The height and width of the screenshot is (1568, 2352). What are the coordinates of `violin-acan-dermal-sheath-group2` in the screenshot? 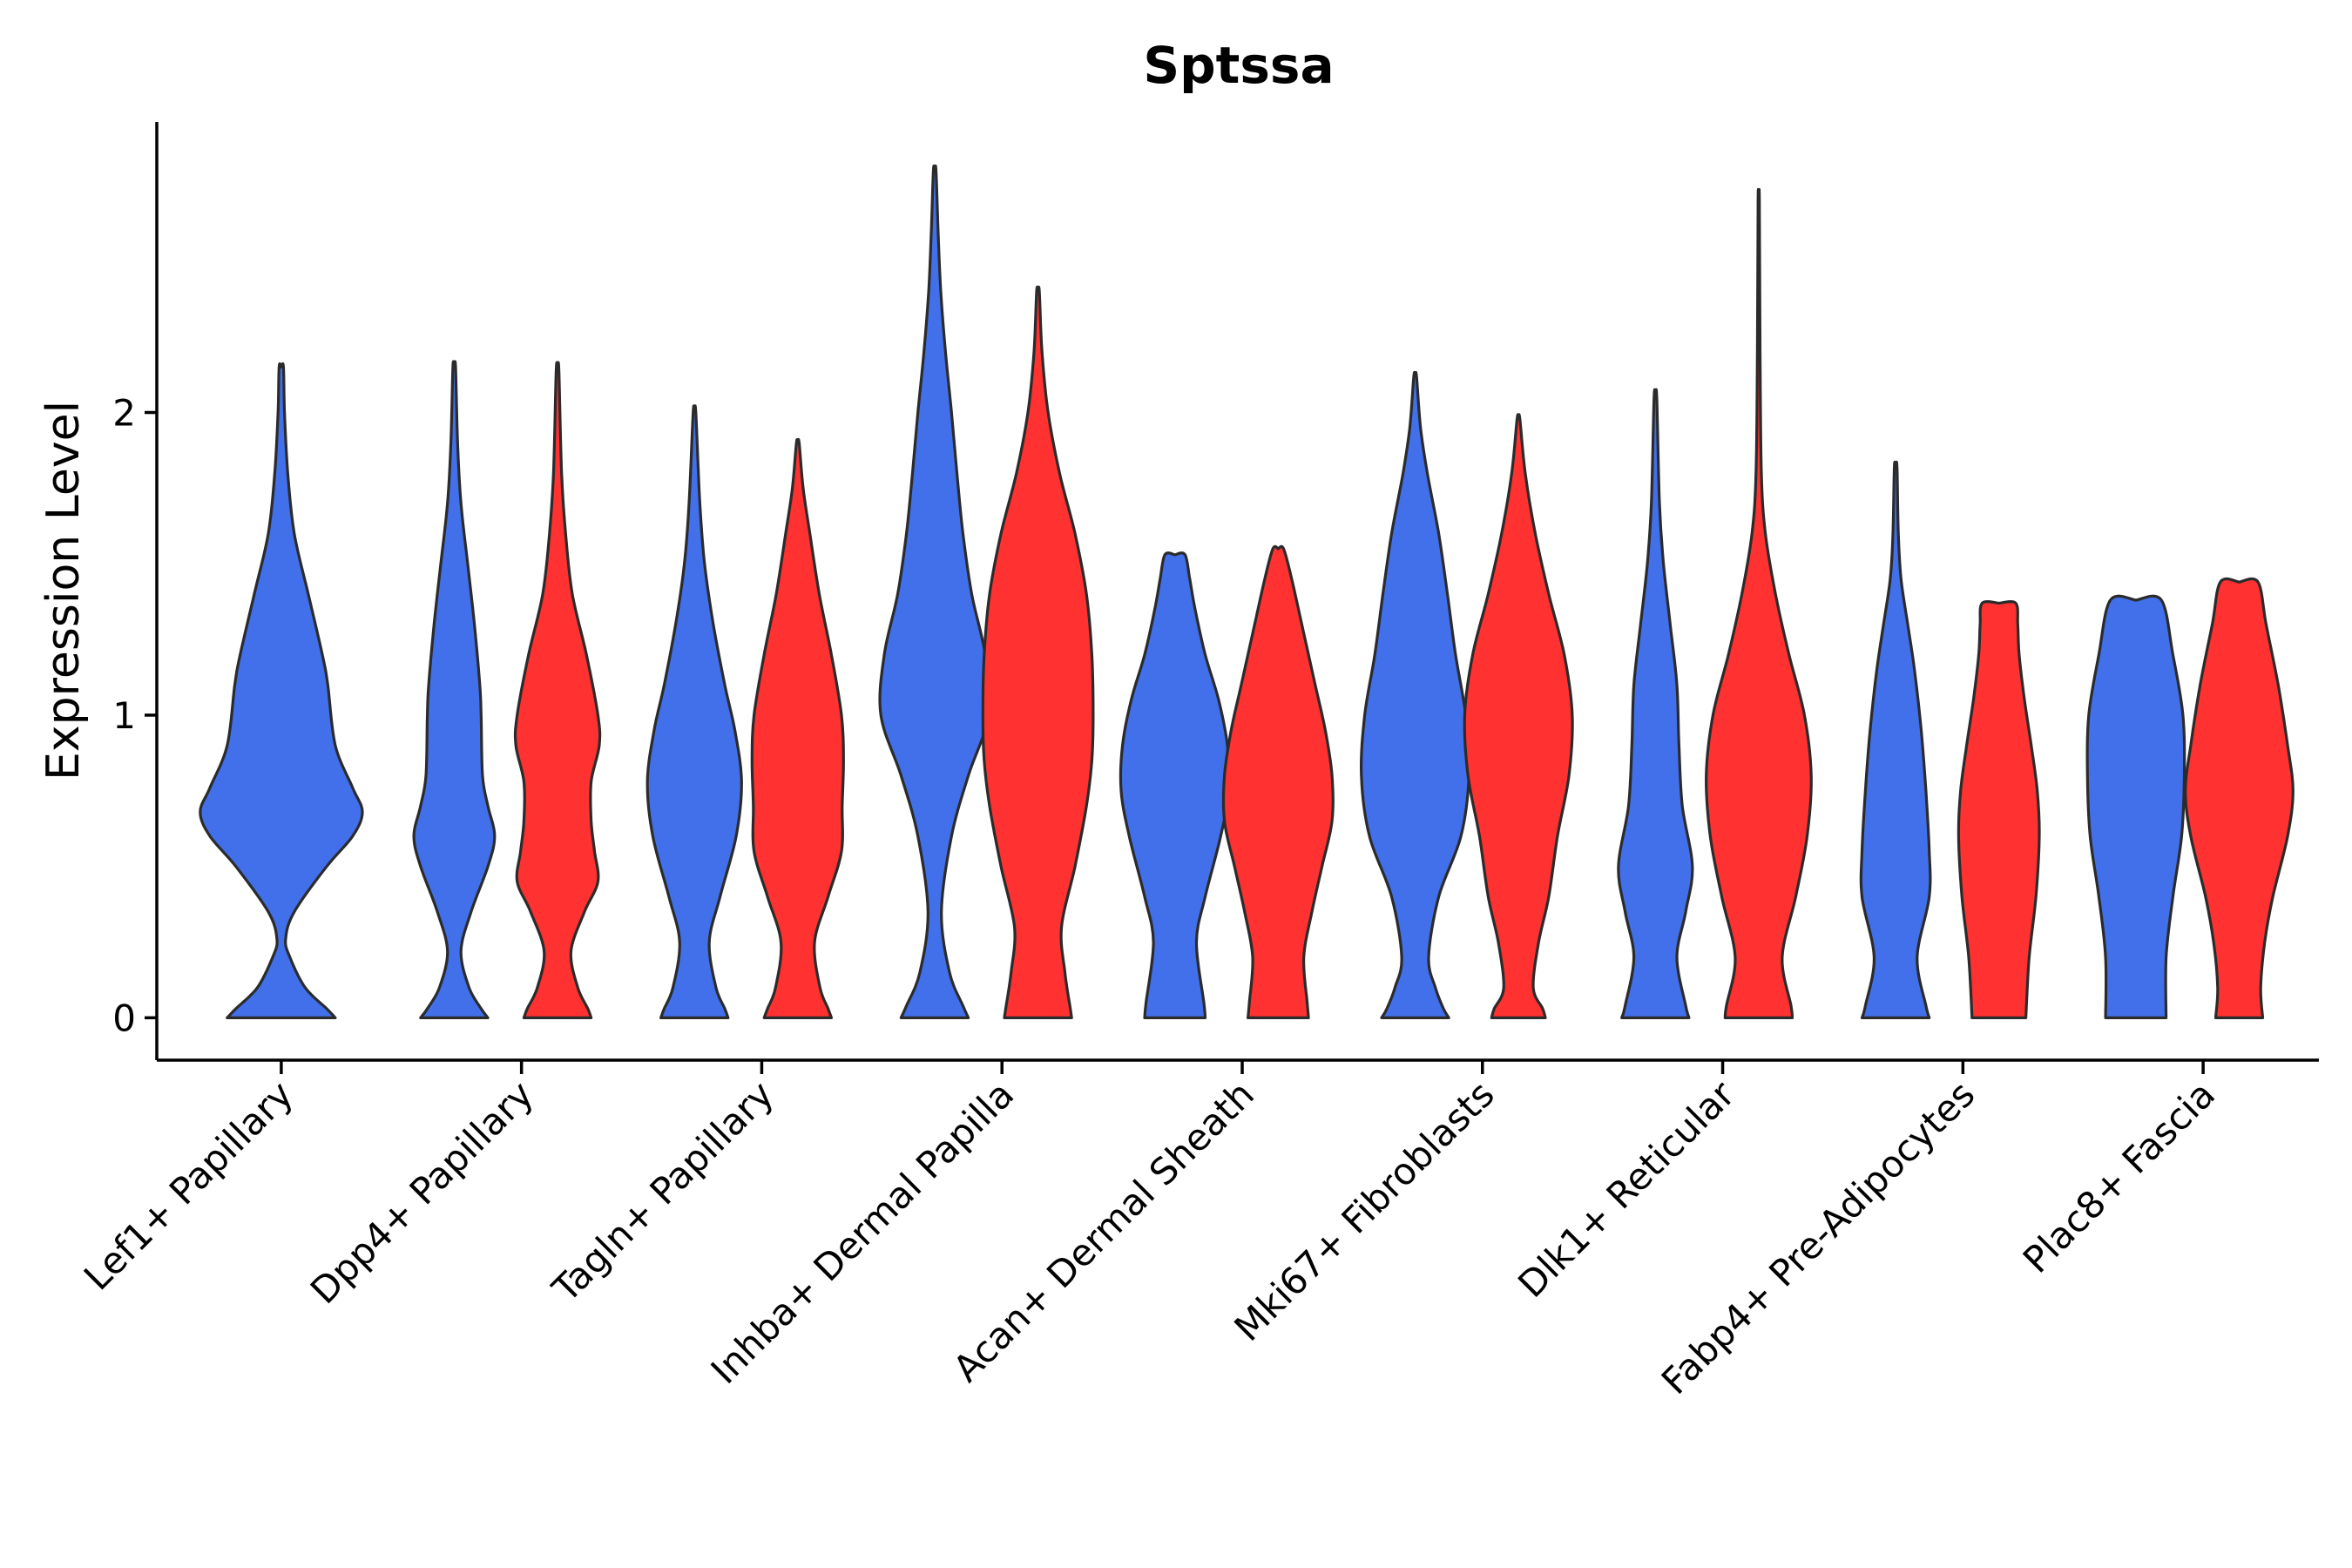 It's located at (1278, 781).